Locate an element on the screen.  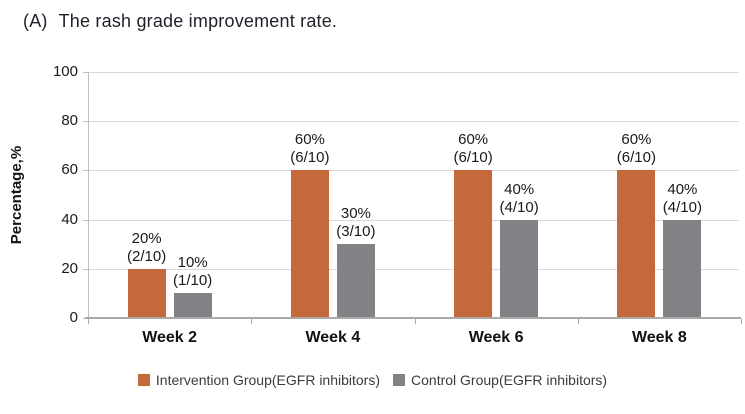
category-group-4: 60% (6/10) 40% (4/10) is located at coordinates (659, 195).